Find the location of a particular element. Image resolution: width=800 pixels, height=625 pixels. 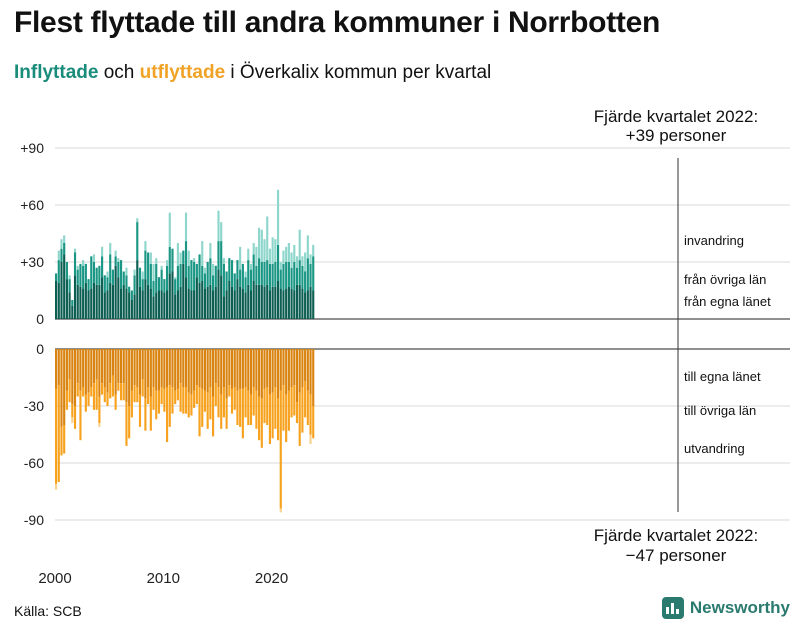

brand-name: Newsworthy is located at coordinates (739, 607).